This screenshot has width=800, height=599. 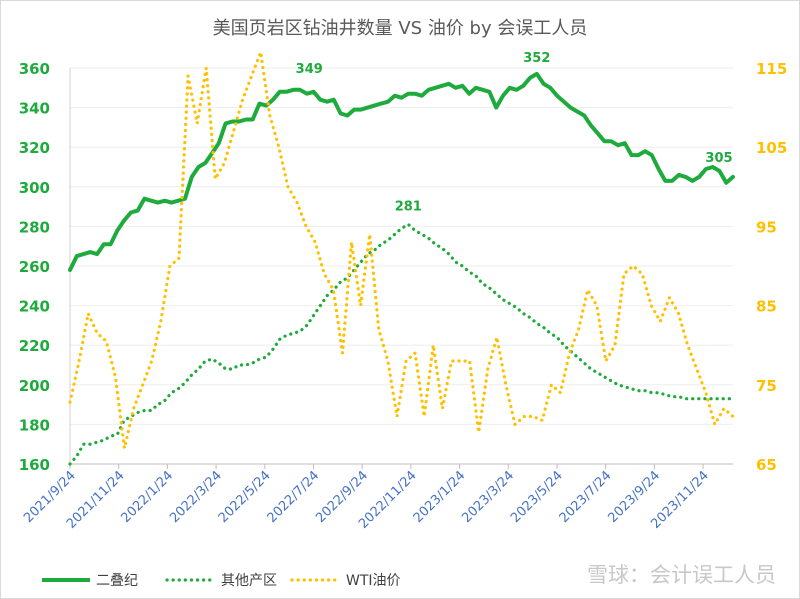 What do you see at coordinates (309, 69) in the screenshot?
I see `data-label: 349` at bounding box center [309, 69].